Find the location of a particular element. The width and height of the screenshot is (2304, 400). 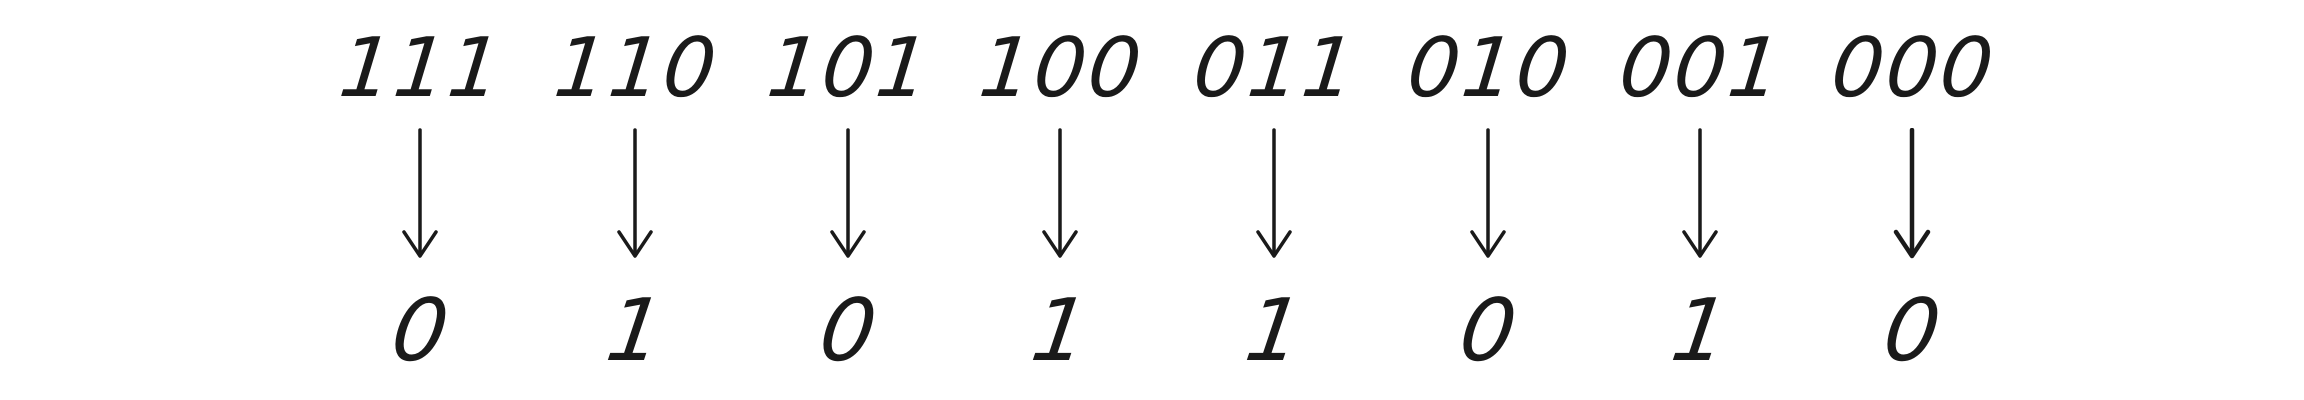

rule-column-110: 110 1 is located at coordinates (636, 200).